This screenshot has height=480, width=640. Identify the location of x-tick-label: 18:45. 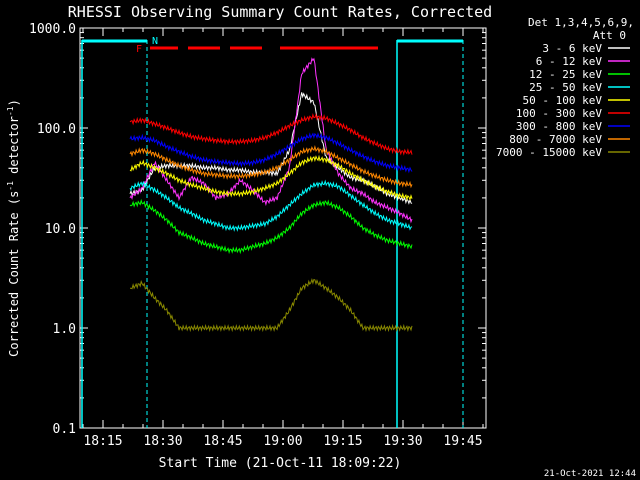
(222, 441).